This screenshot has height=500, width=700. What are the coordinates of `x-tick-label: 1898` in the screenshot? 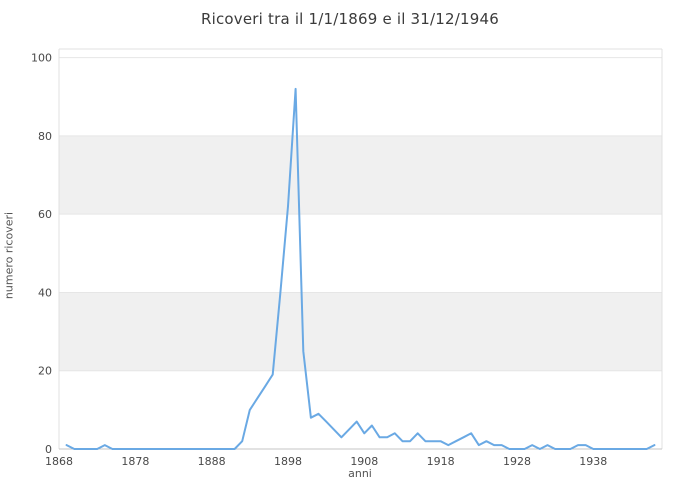 It's located at (288, 461).